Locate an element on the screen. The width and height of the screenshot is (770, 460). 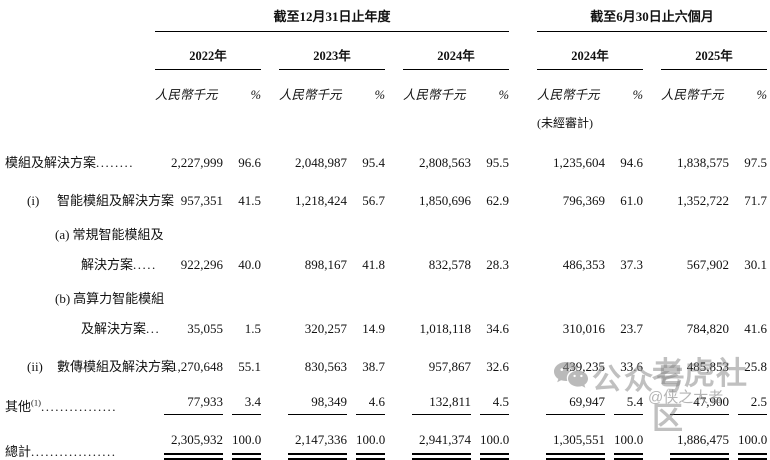
percent-value: 30.1 is located at coordinates (756, 264).